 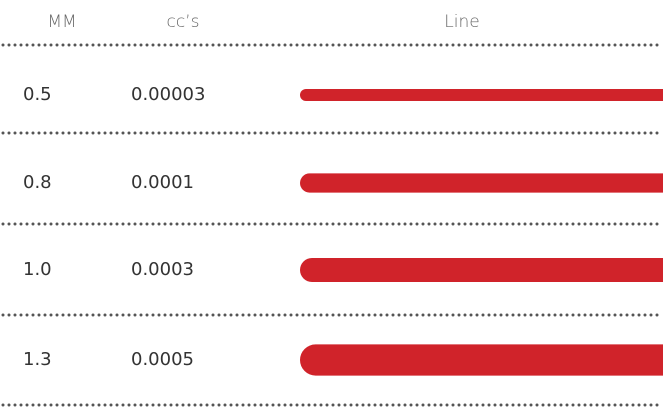 I want to click on cc-value: 0.00003, so click(x=168, y=94).